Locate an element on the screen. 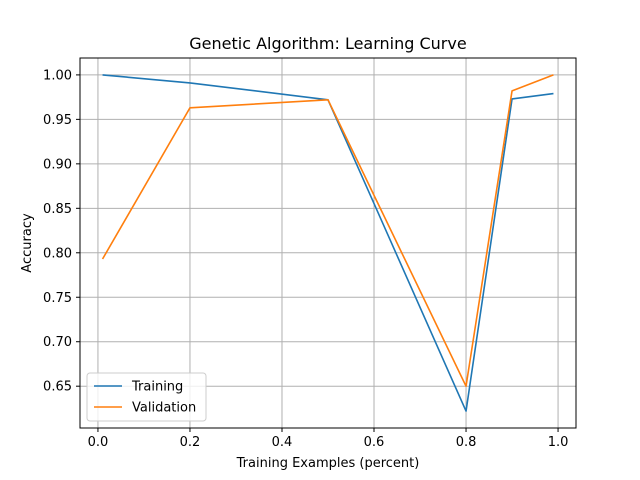 This screenshot has height=480, width=640. legend: Training Validation is located at coordinates (146, 397).